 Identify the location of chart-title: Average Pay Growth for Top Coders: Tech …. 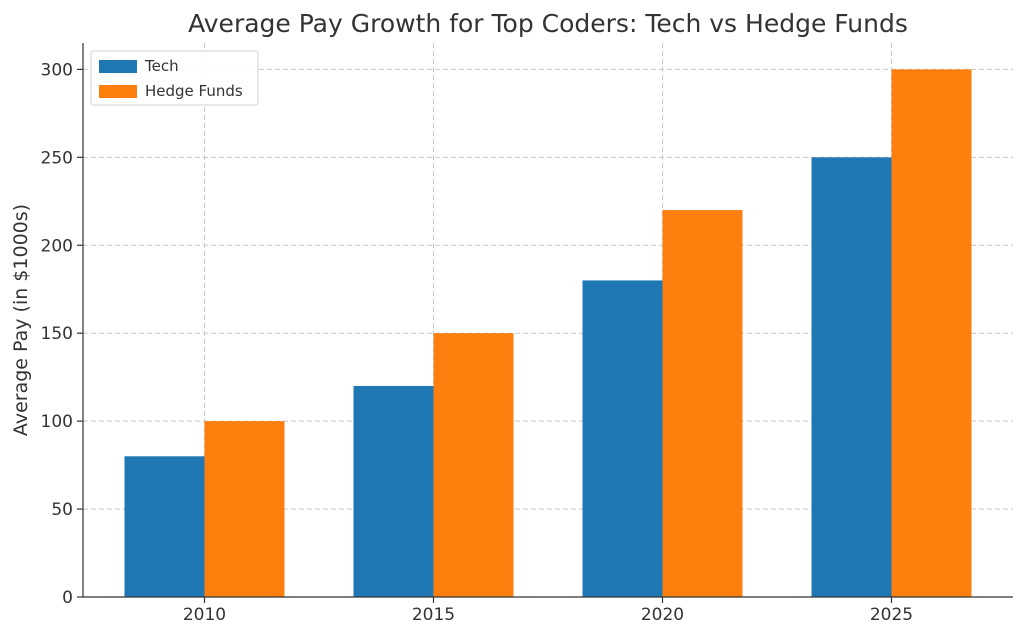
(548, 23).